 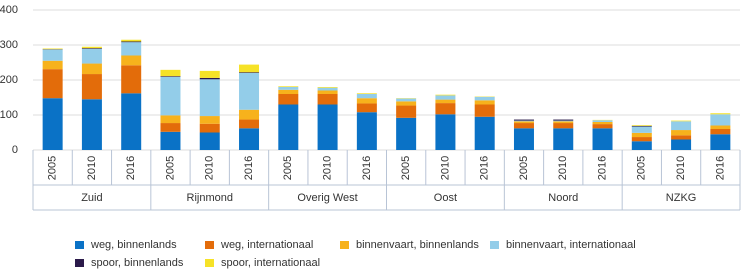 I want to click on y-tick-label: 100, so click(x=9, y=115).